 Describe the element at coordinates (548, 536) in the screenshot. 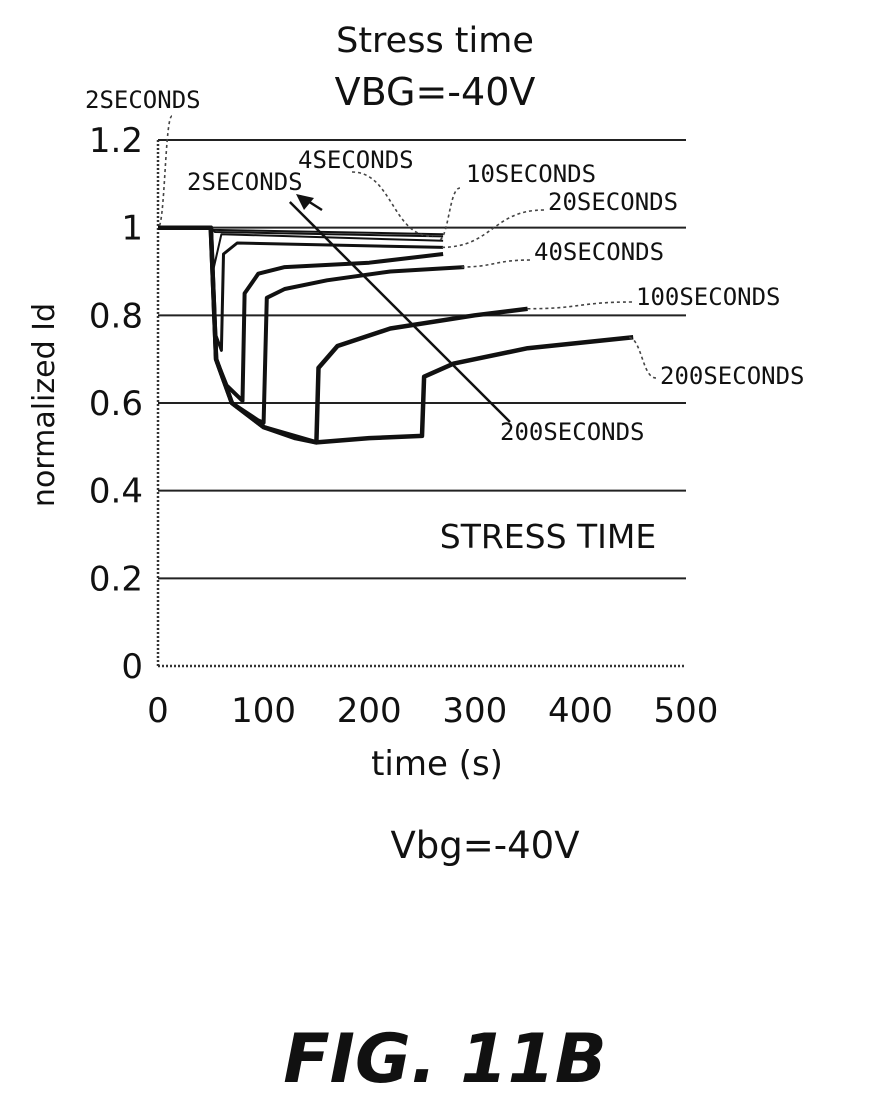

I see `stress-time-inset-label: STRESS TIME` at that location.